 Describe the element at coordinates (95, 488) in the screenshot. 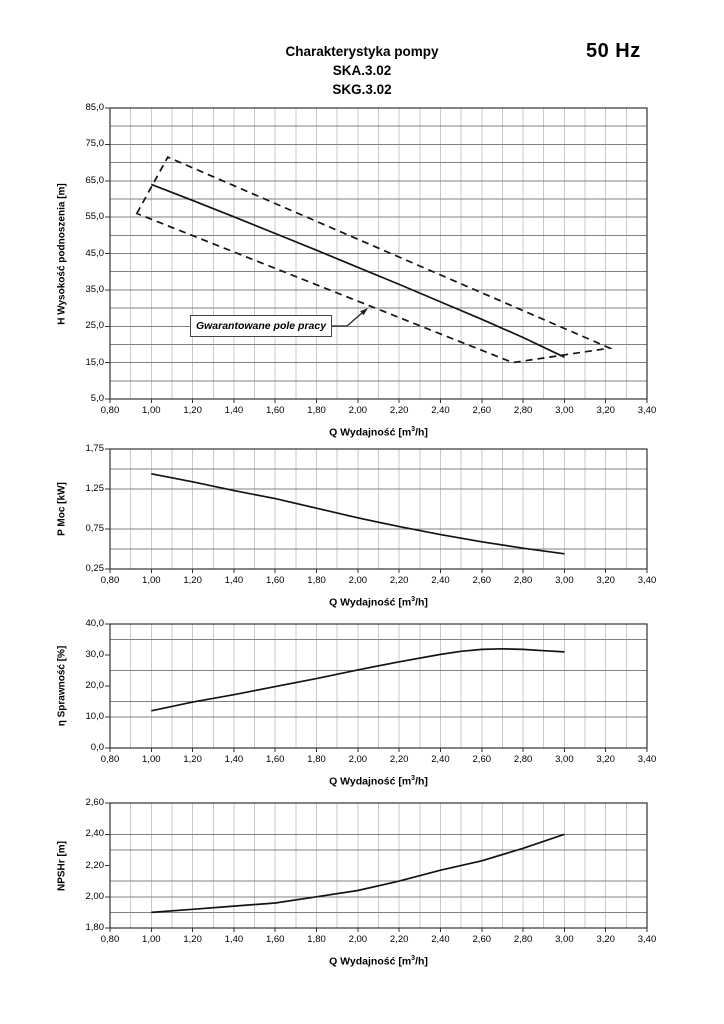

I see `y-tick-label: 1,25` at that location.